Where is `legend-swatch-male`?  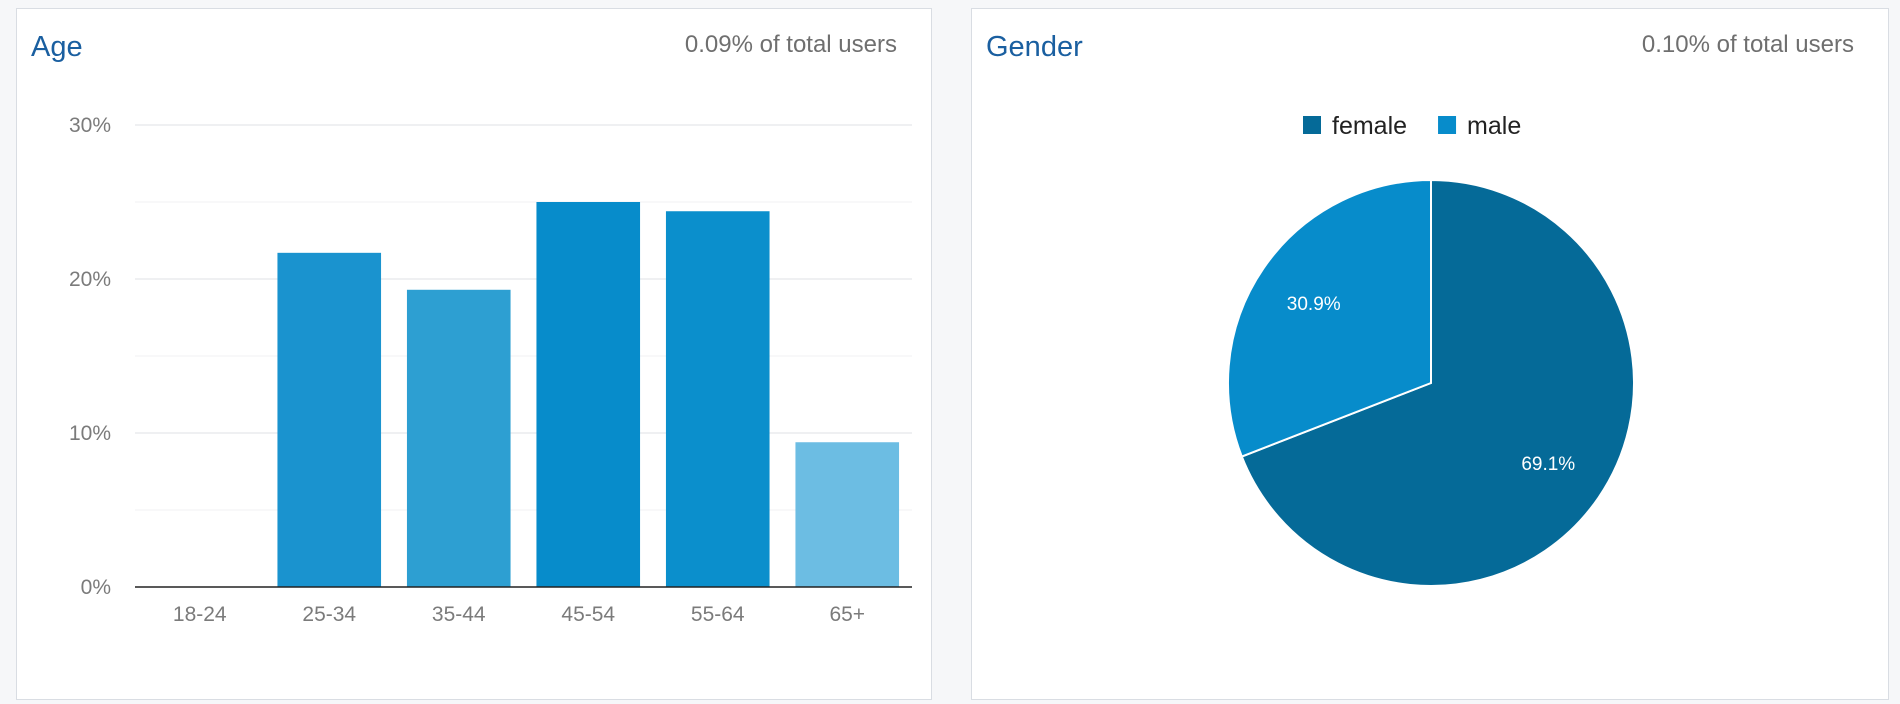 legend-swatch-male is located at coordinates (1447, 125).